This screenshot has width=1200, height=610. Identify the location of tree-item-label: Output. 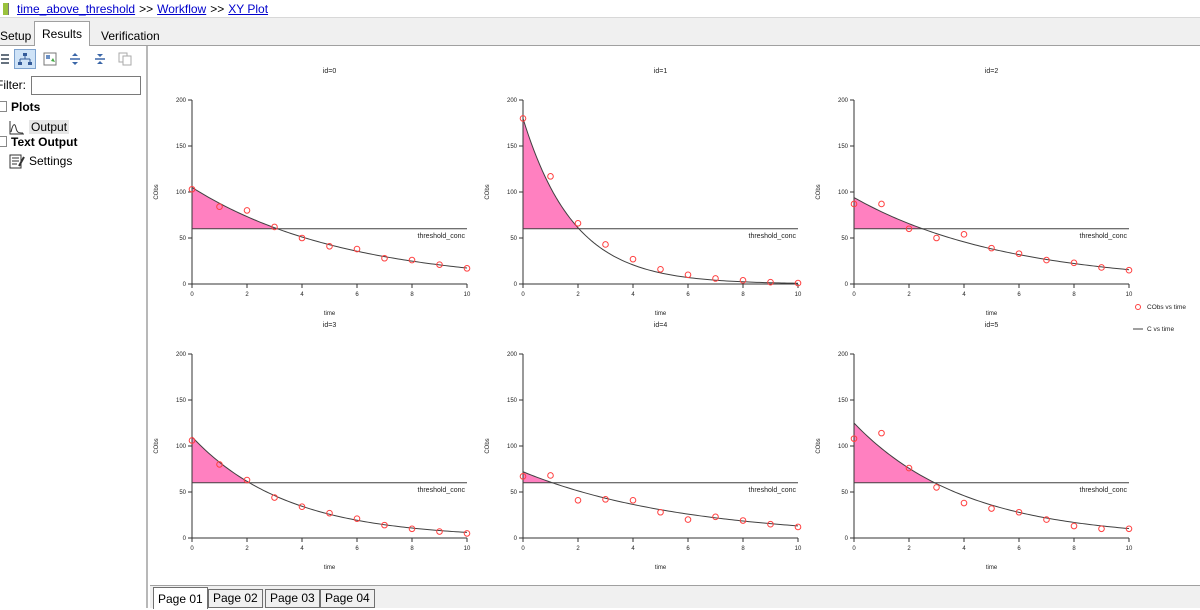
(49, 127).